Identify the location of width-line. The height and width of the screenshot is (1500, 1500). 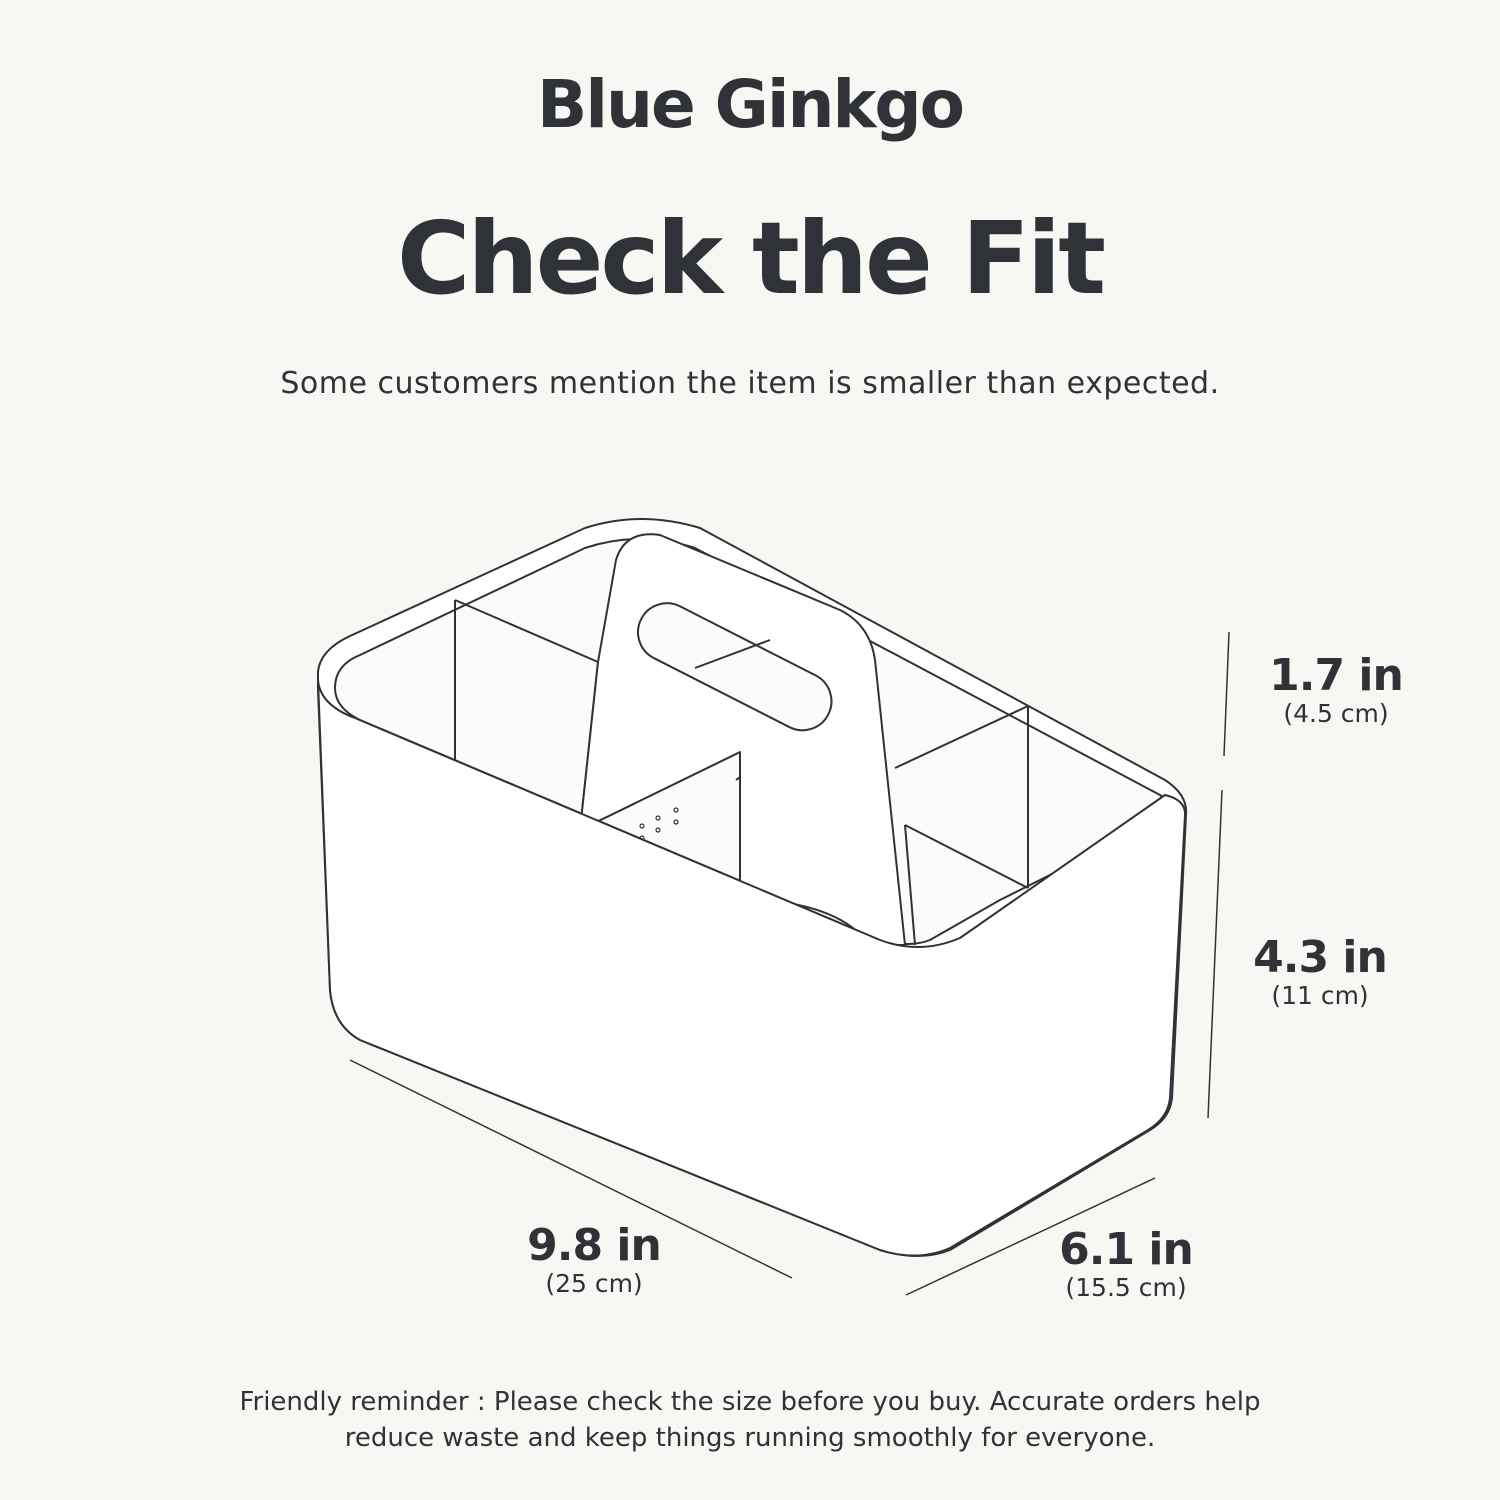
(1030, 1236).